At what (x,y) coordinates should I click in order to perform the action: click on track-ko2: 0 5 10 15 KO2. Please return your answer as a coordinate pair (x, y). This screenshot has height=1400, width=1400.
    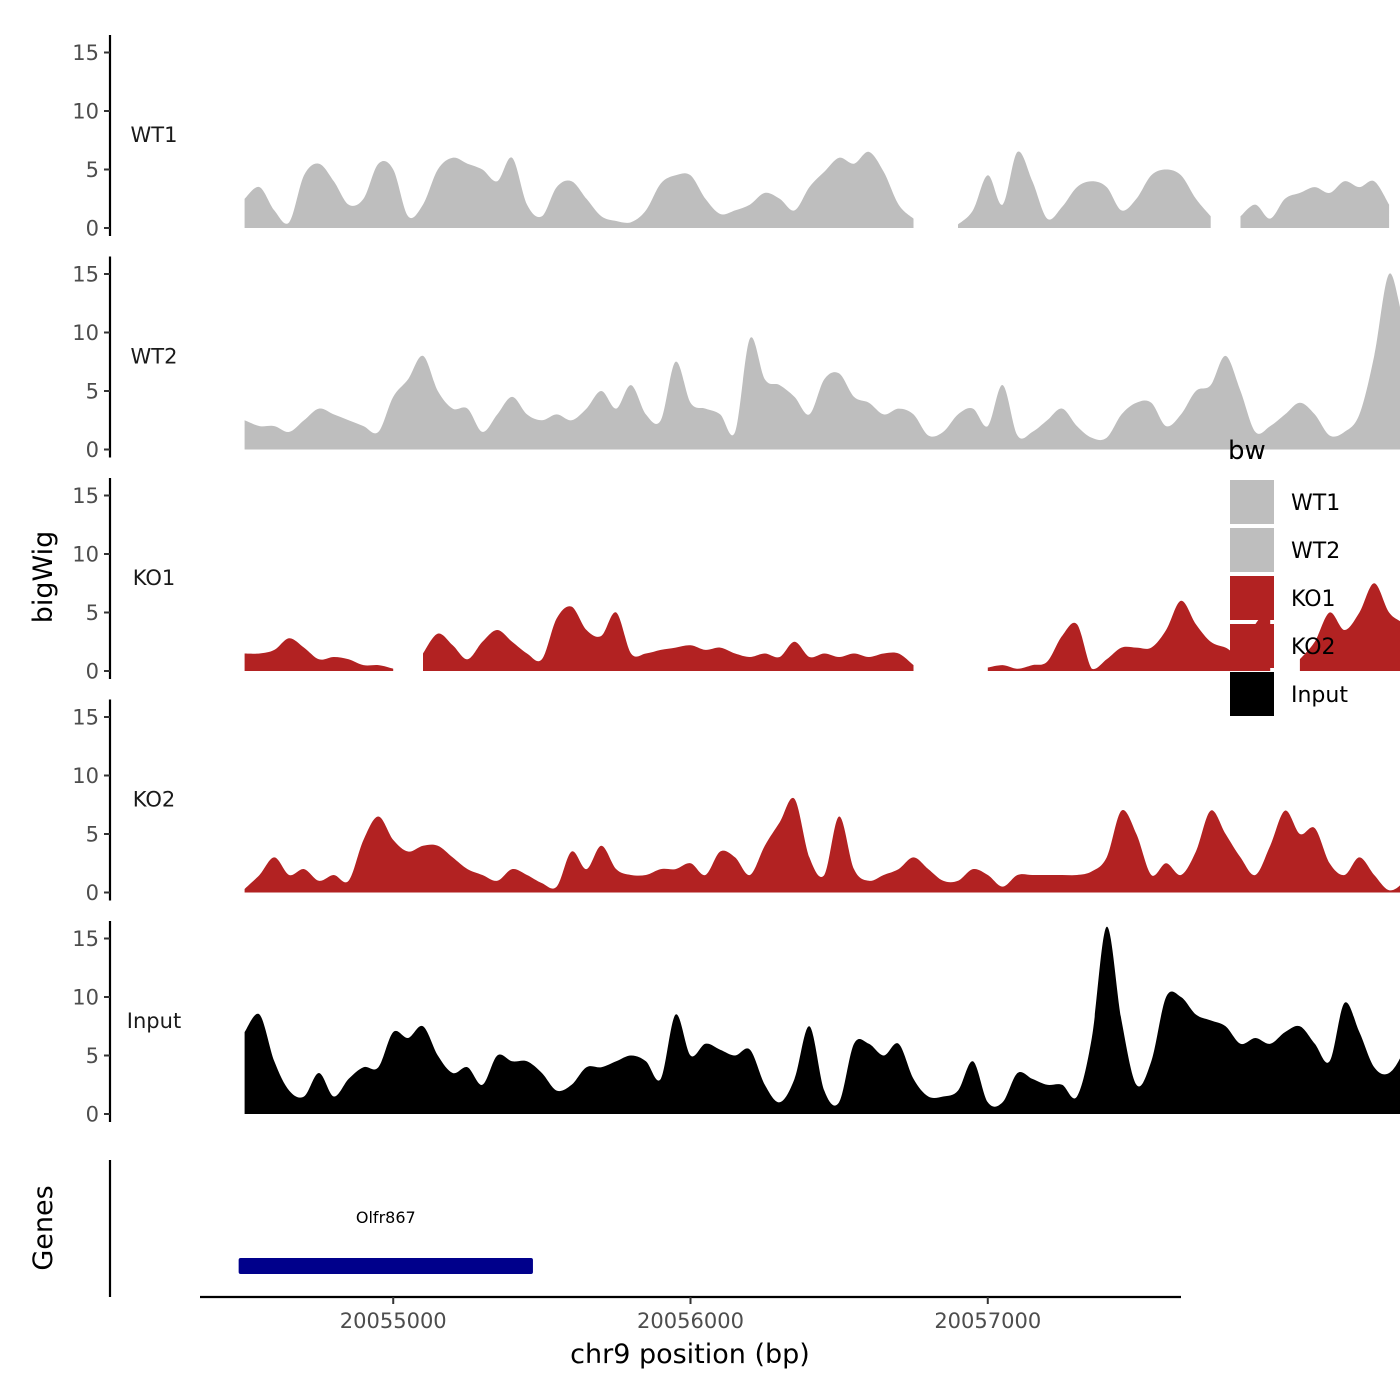
    Looking at the image, I should click on (736, 802).